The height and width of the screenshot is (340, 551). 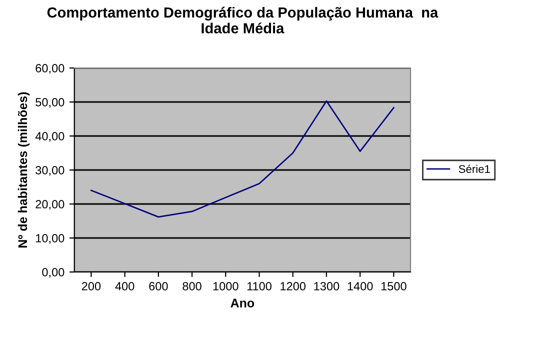 What do you see at coordinates (50, 171) in the screenshot?
I see `y-tick-label: 30,00` at bounding box center [50, 171].